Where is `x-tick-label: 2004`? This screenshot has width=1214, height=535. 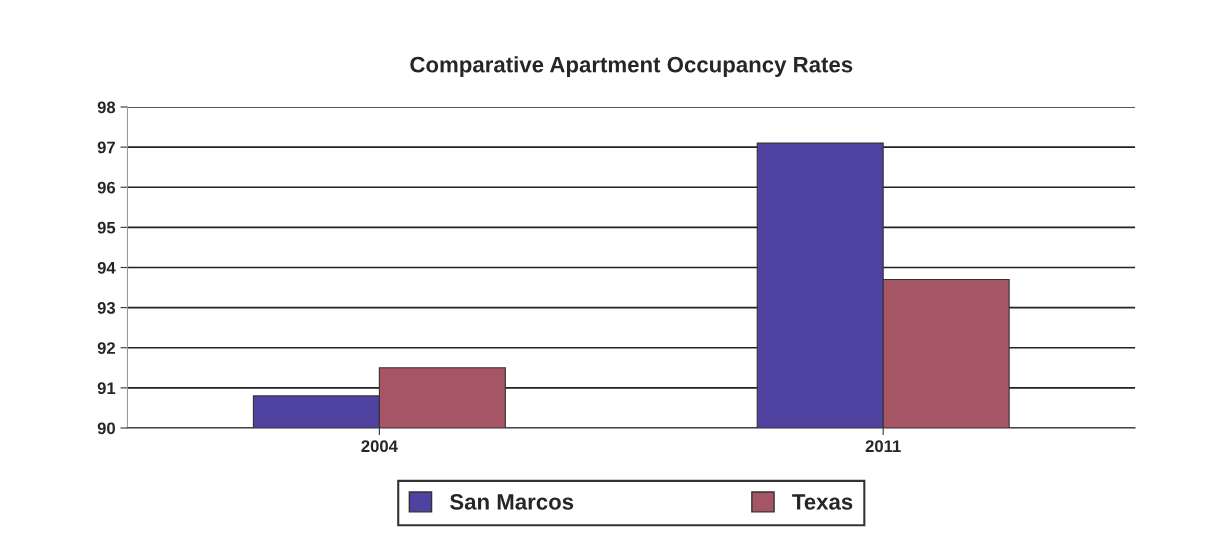 x-tick-label: 2004 is located at coordinates (379, 446).